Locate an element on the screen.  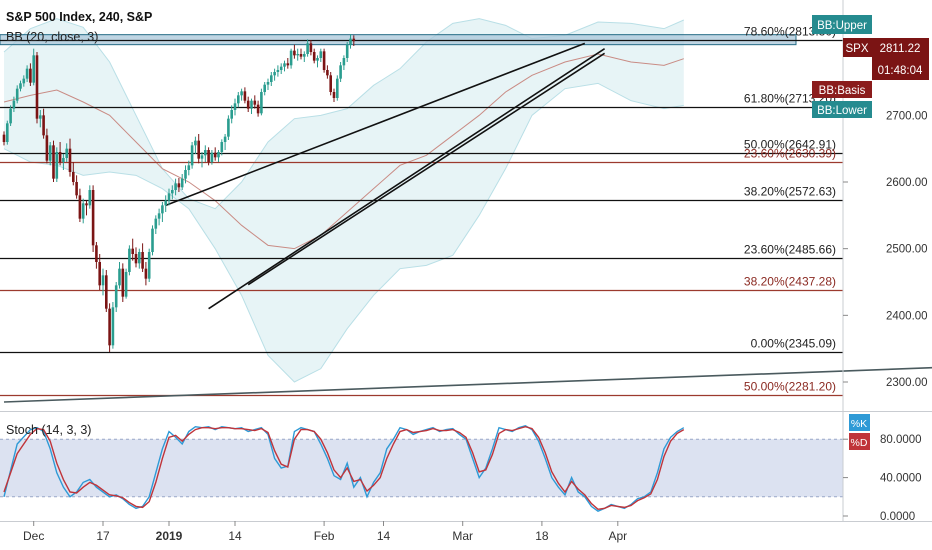
time-tick-label: 14 is located at coordinates (384, 536).